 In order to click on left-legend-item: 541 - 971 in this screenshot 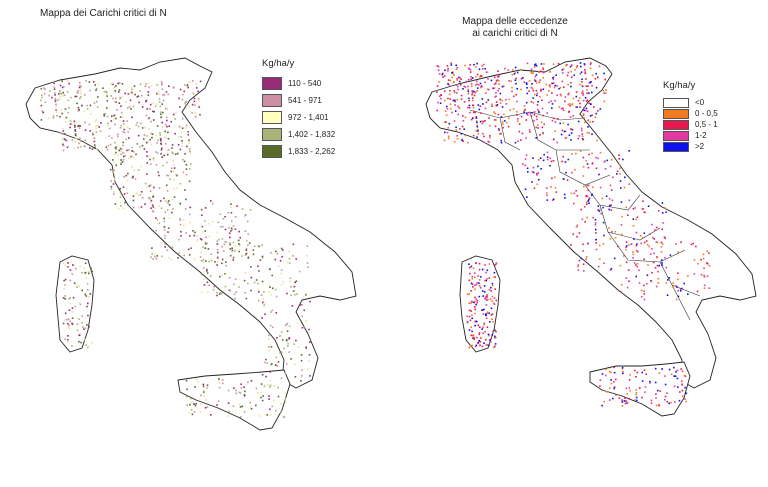, I will do `click(298, 100)`.